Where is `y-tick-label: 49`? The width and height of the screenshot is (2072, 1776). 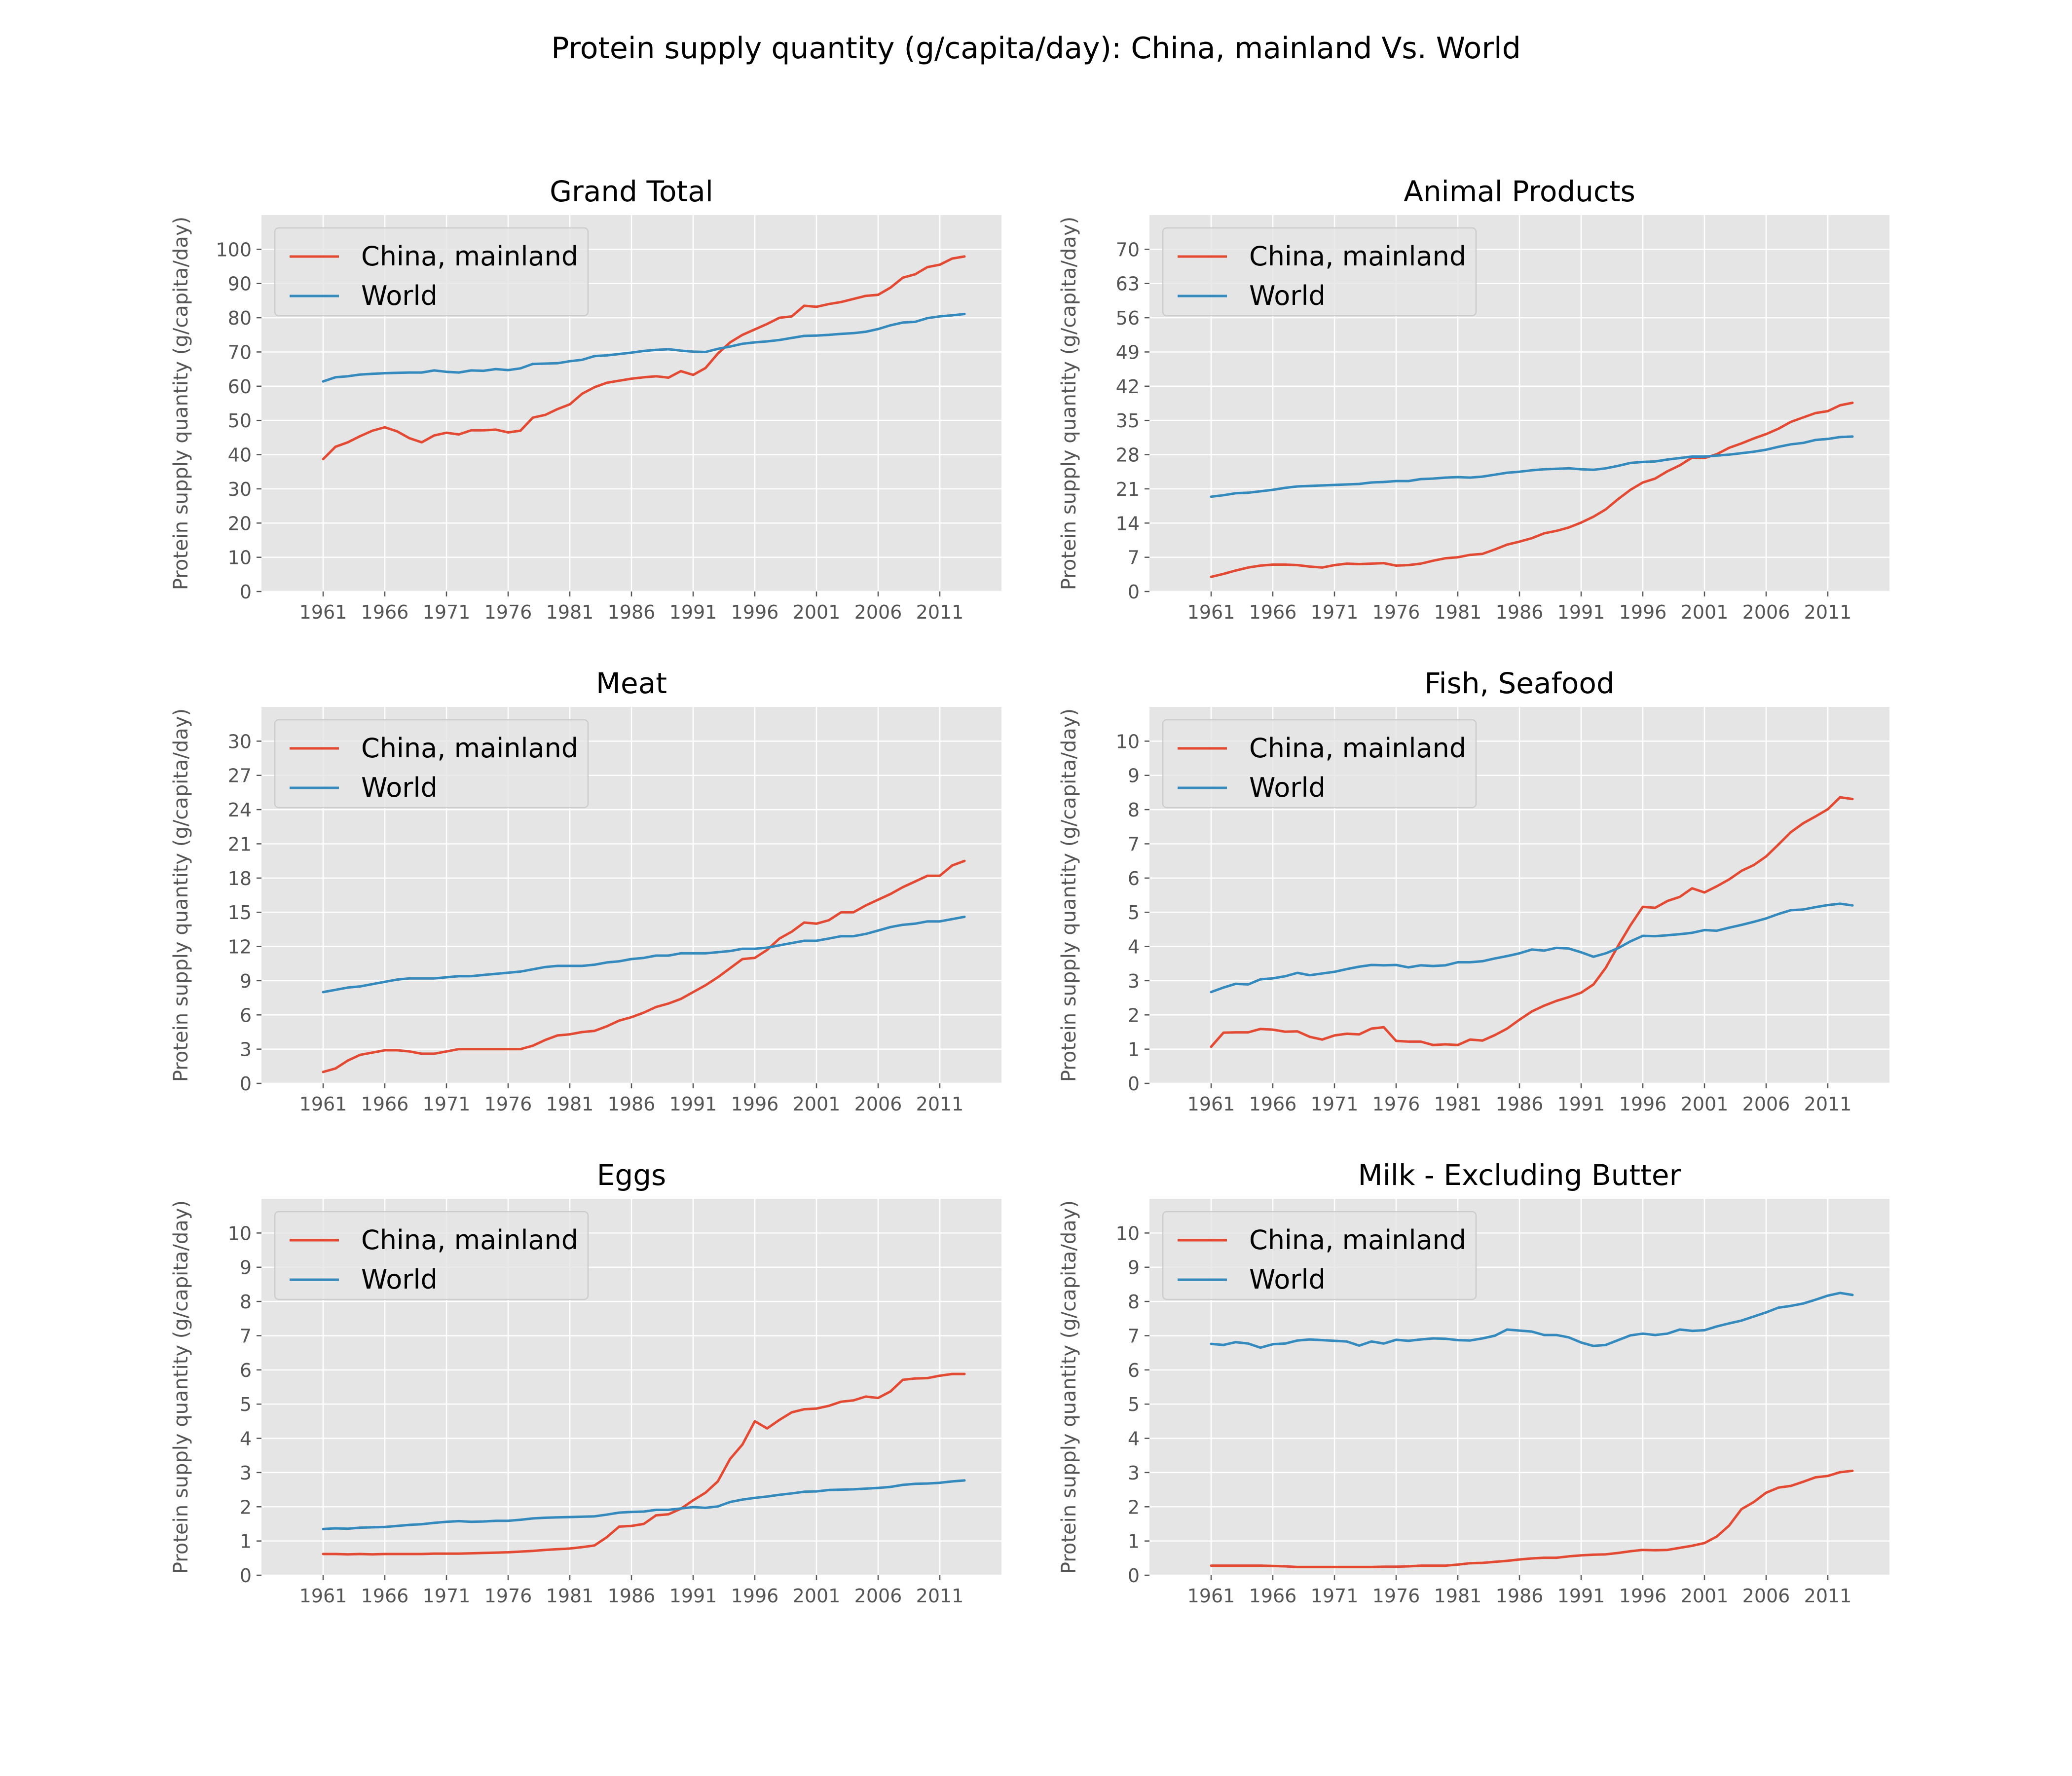 y-tick-label: 49 is located at coordinates (1128, 352).